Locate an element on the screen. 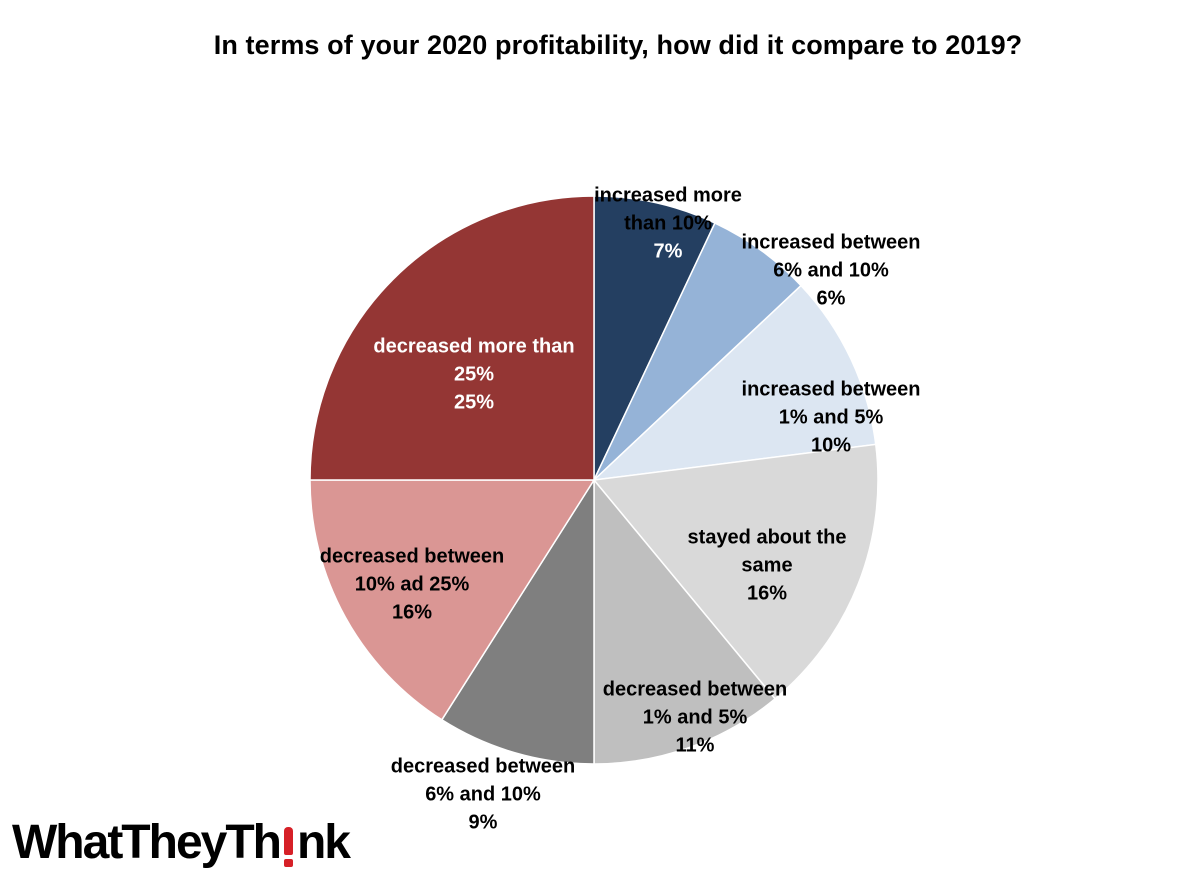 This screenshot has width=1200, height=872. slice-category-label: 25% is located at coordinates (474, 374).